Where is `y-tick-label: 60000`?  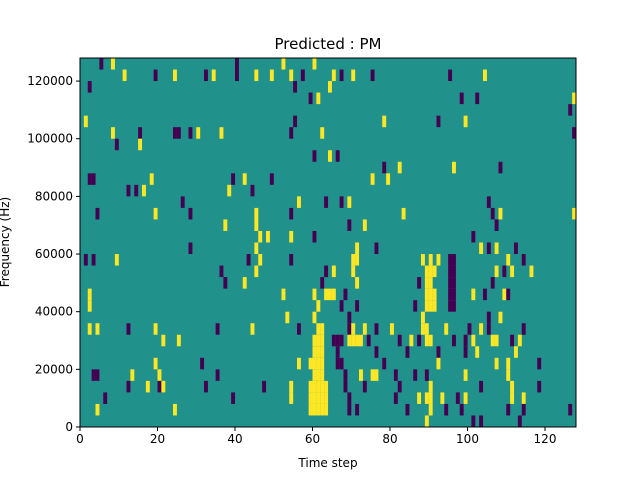 y-tick-label: 60000 is located at coordinates (54, 254).